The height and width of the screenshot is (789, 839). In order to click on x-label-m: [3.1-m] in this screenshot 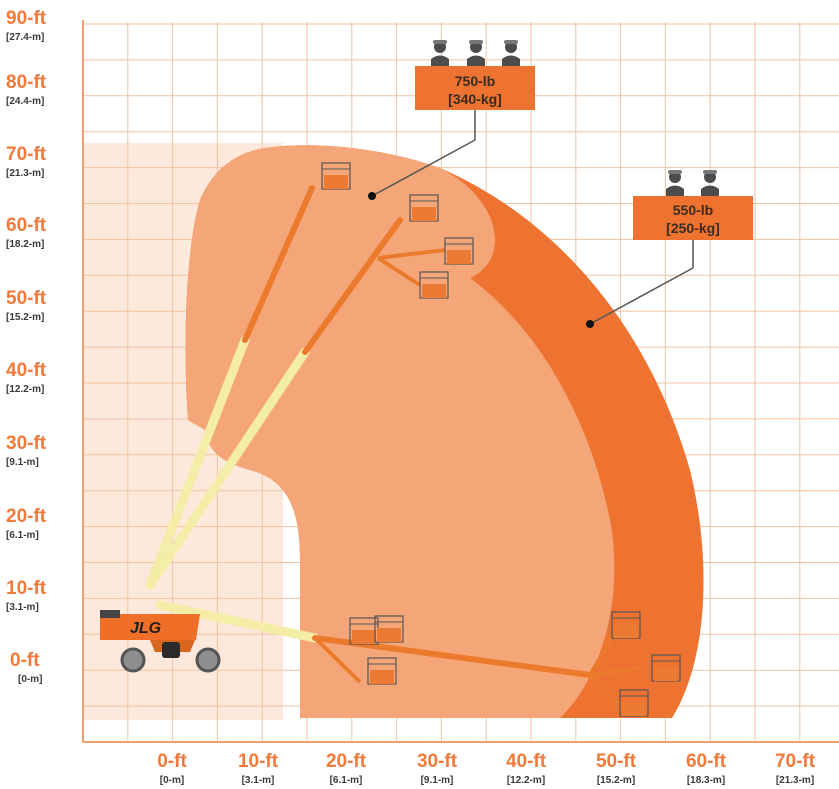, I will do `click(258, 780)`.